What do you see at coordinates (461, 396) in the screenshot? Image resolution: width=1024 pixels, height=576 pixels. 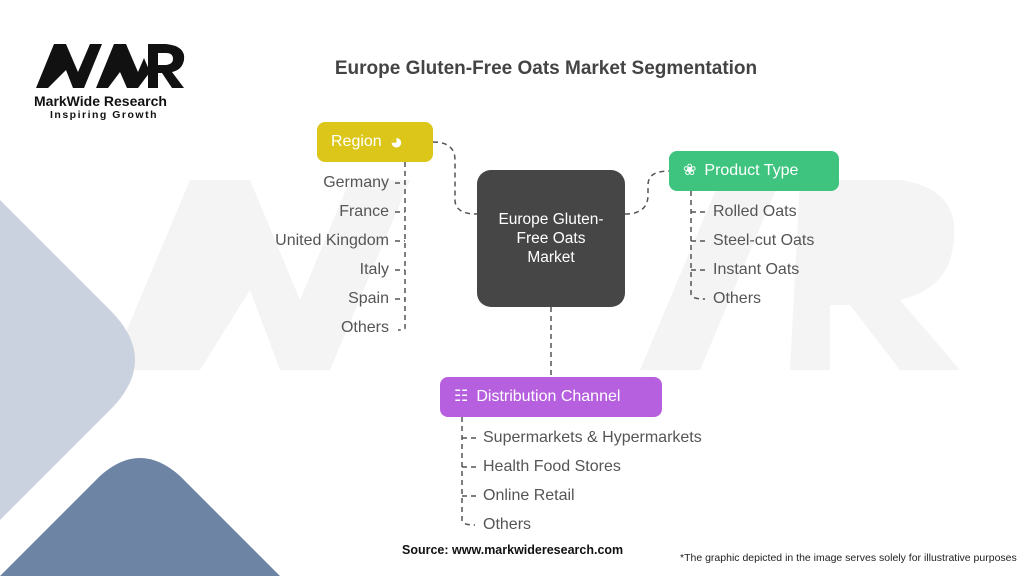 I see `hierarchy-icon: ☷` at bounding box center [461, 396].